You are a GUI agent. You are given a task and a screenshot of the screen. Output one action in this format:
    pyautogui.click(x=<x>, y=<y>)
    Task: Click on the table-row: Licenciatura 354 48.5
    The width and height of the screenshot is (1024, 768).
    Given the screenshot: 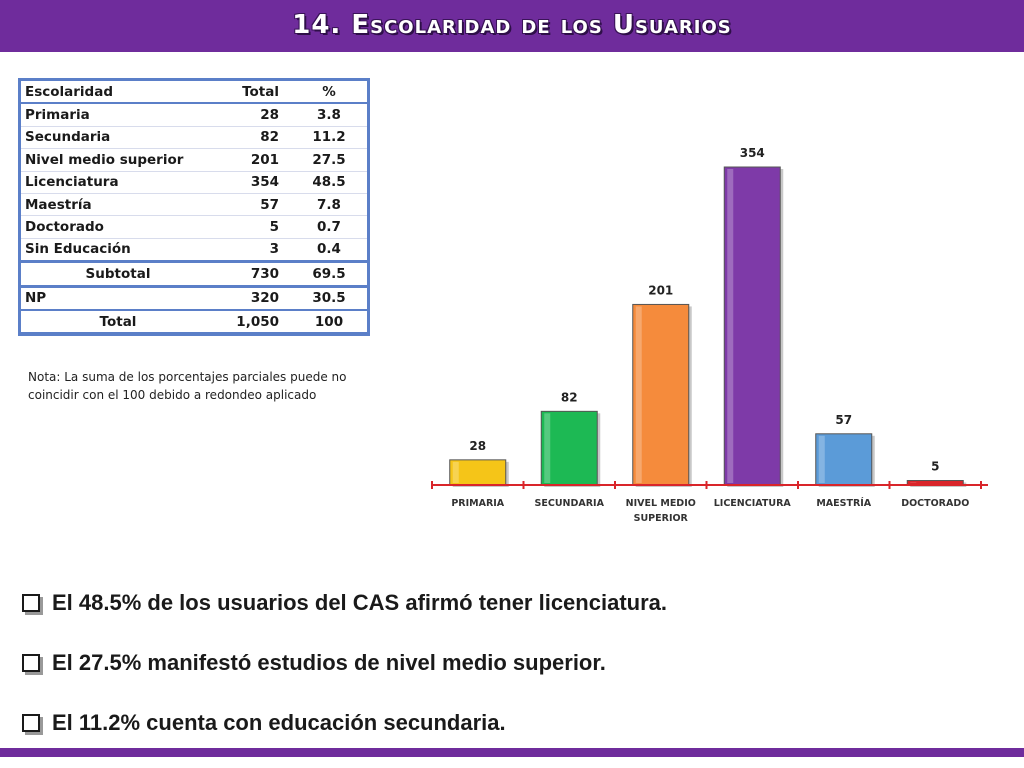 What is the action you would take?
    pyautogui.click(x=194, y=182)
    